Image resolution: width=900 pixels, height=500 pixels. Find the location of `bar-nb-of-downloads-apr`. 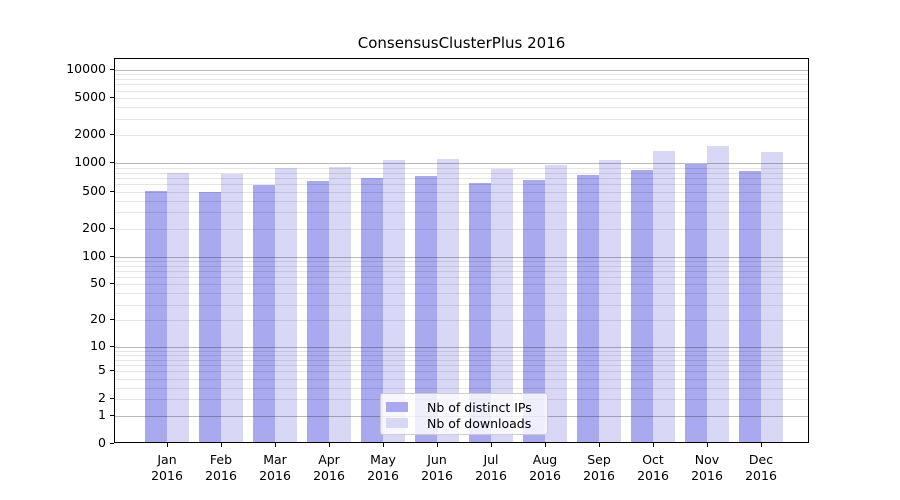

bar-nb-of-downloads-apr is located at coordinates (340, 304).